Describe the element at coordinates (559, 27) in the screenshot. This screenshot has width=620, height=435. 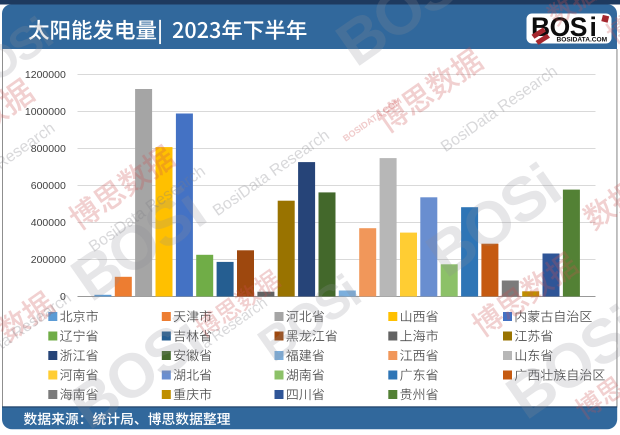
I see `svg-text: BOS` at that location.